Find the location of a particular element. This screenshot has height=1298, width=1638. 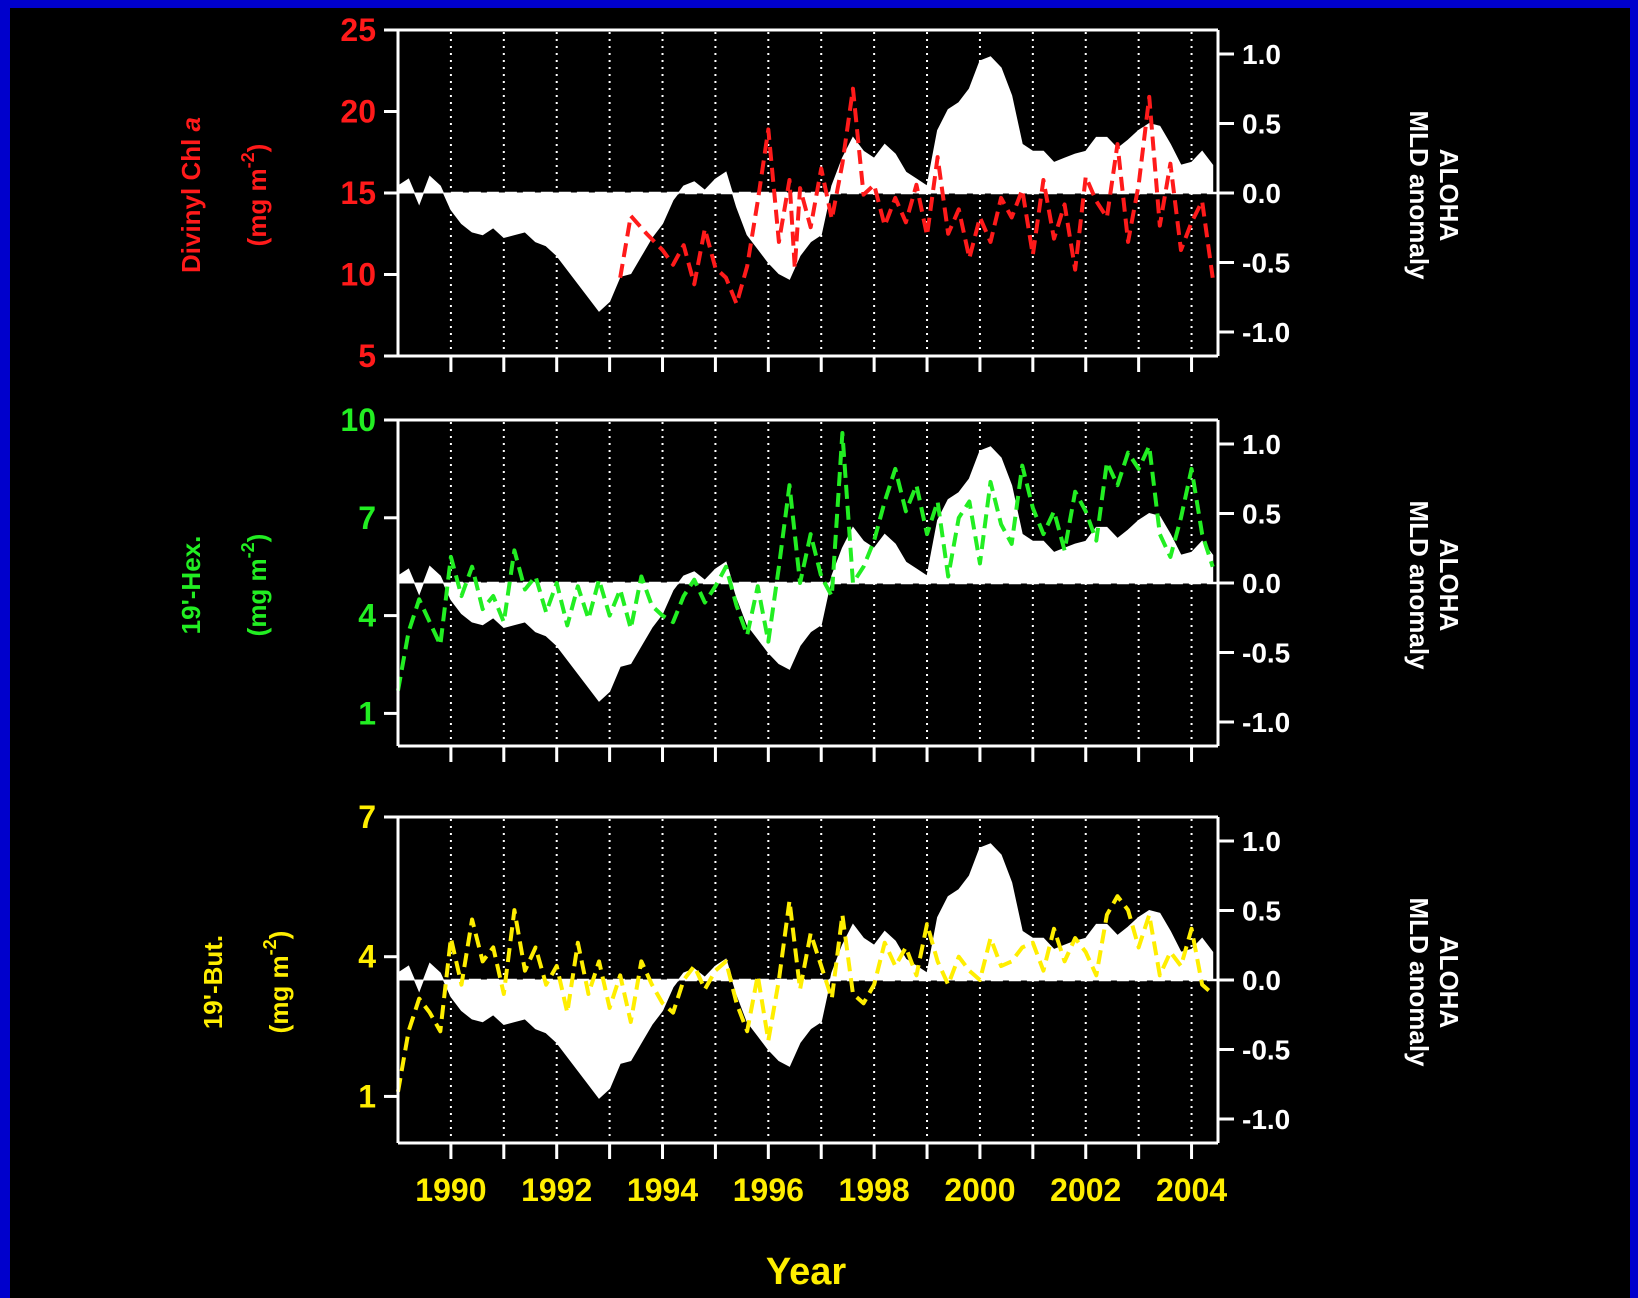

panel-1-left-label-sup: -2 is located at coordinates (248, 160).